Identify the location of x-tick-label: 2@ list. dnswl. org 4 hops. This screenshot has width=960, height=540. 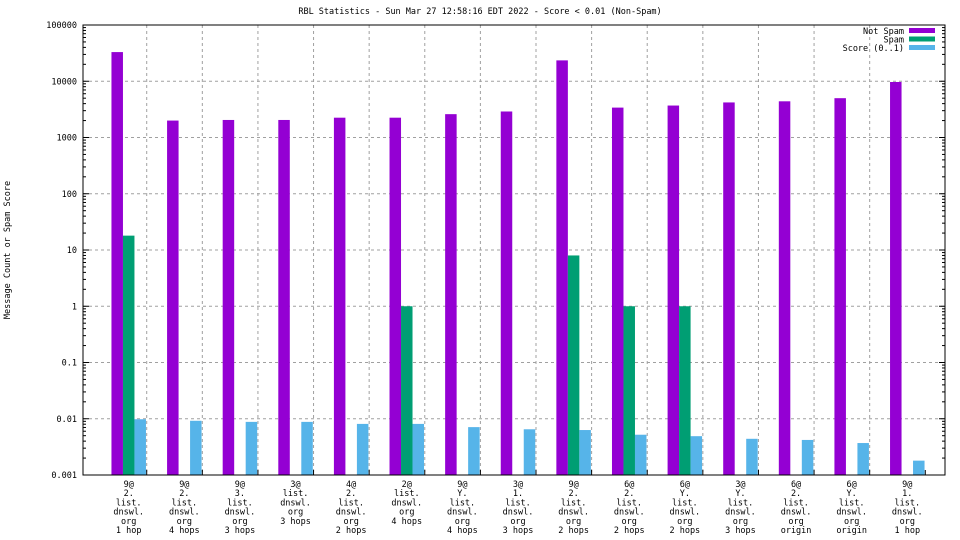
(406, 503).